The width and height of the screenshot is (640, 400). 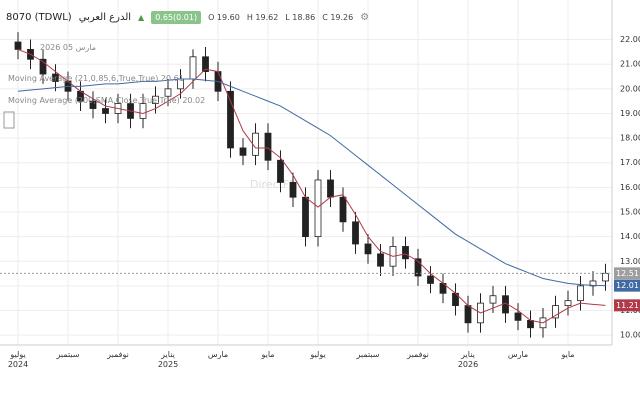 I want to click on price-tag-label: 12.01, so click(x=627, y=285).